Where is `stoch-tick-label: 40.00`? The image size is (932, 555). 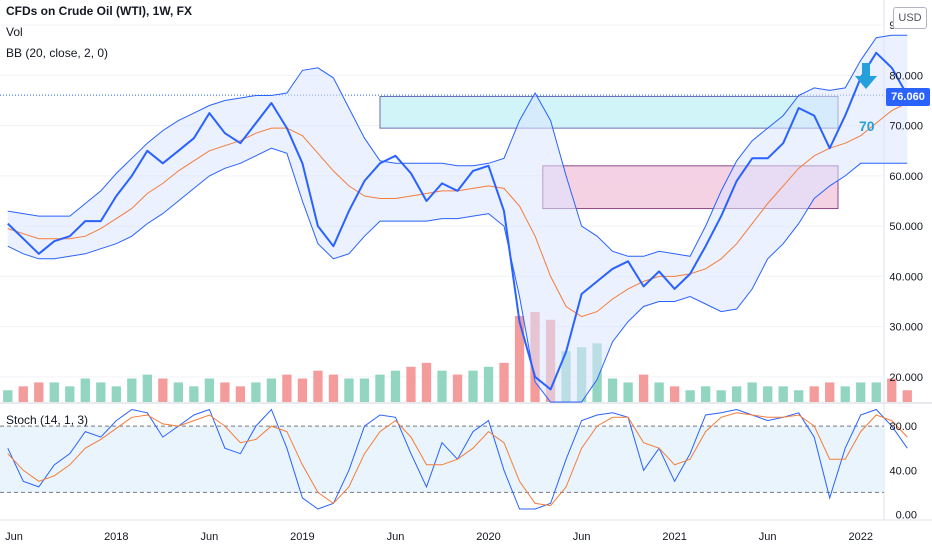 stoch-tick-label: 40.00 is located at coordinates (903, 471).